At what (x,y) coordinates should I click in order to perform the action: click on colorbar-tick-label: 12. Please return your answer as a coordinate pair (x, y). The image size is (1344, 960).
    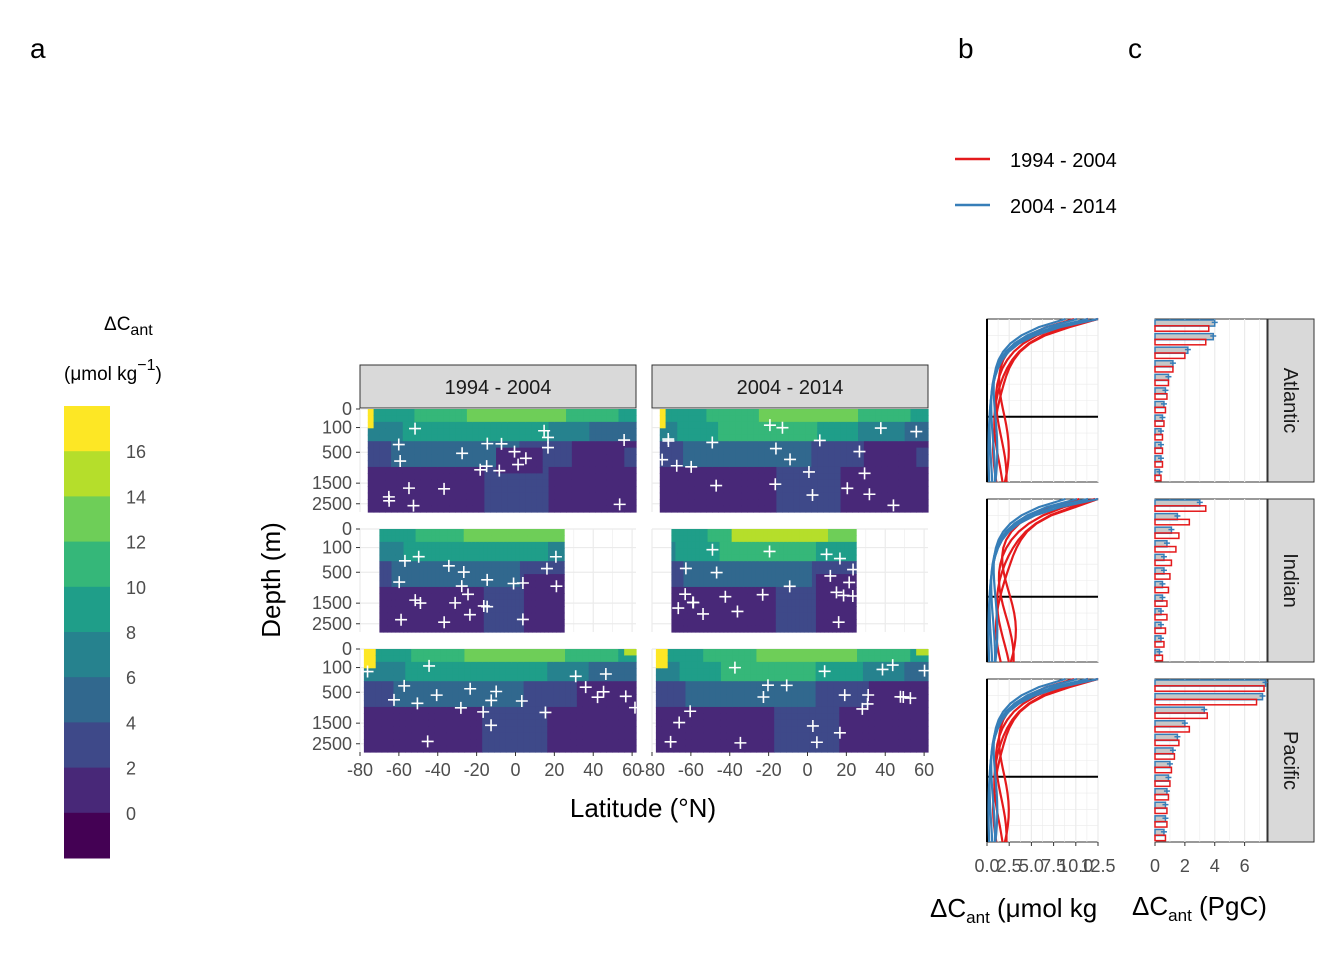
    Looking at the image, I should click on (136, 543).